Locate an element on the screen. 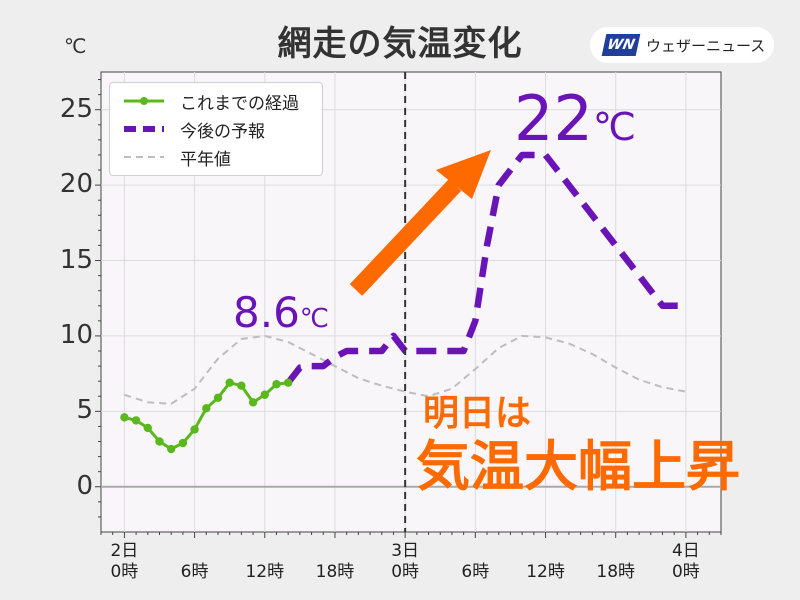 Image resolution: width=800 pixels, height=600 pixels. legend-swatch-normal is located at coordinates (144, 157).